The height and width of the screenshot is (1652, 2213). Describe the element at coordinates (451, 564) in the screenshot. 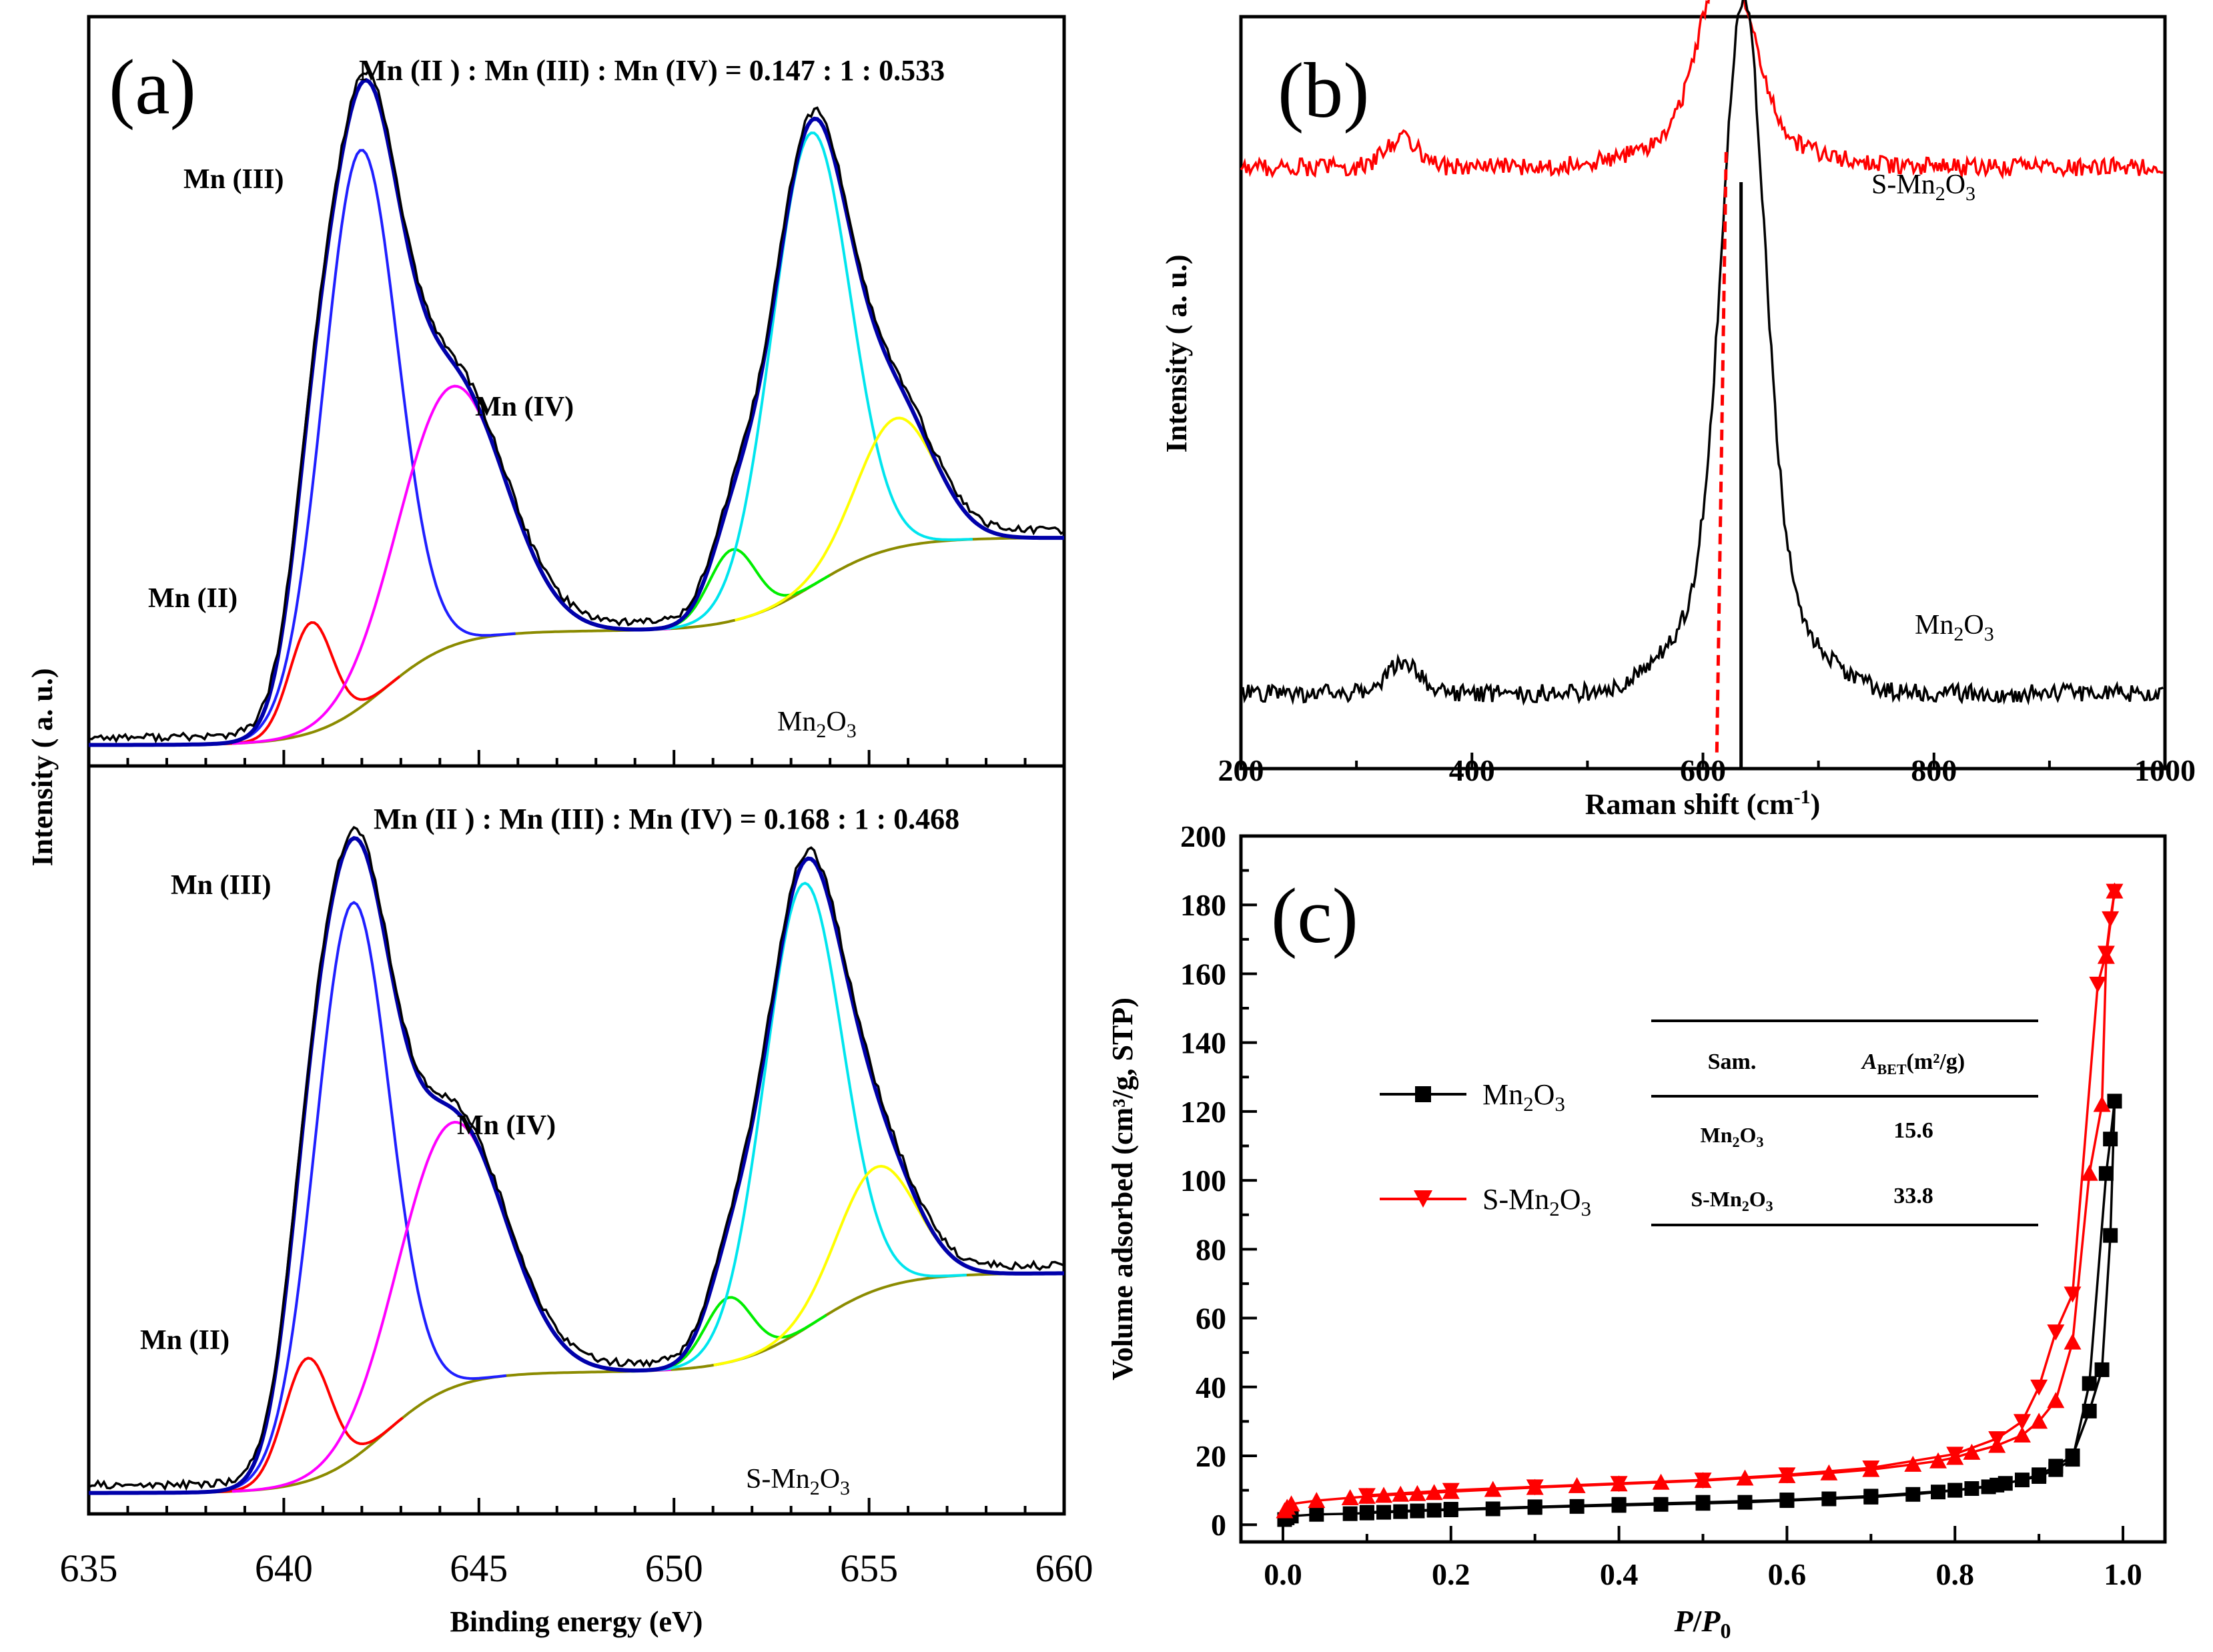

I see `xps-component-mn-iv-` at that location.